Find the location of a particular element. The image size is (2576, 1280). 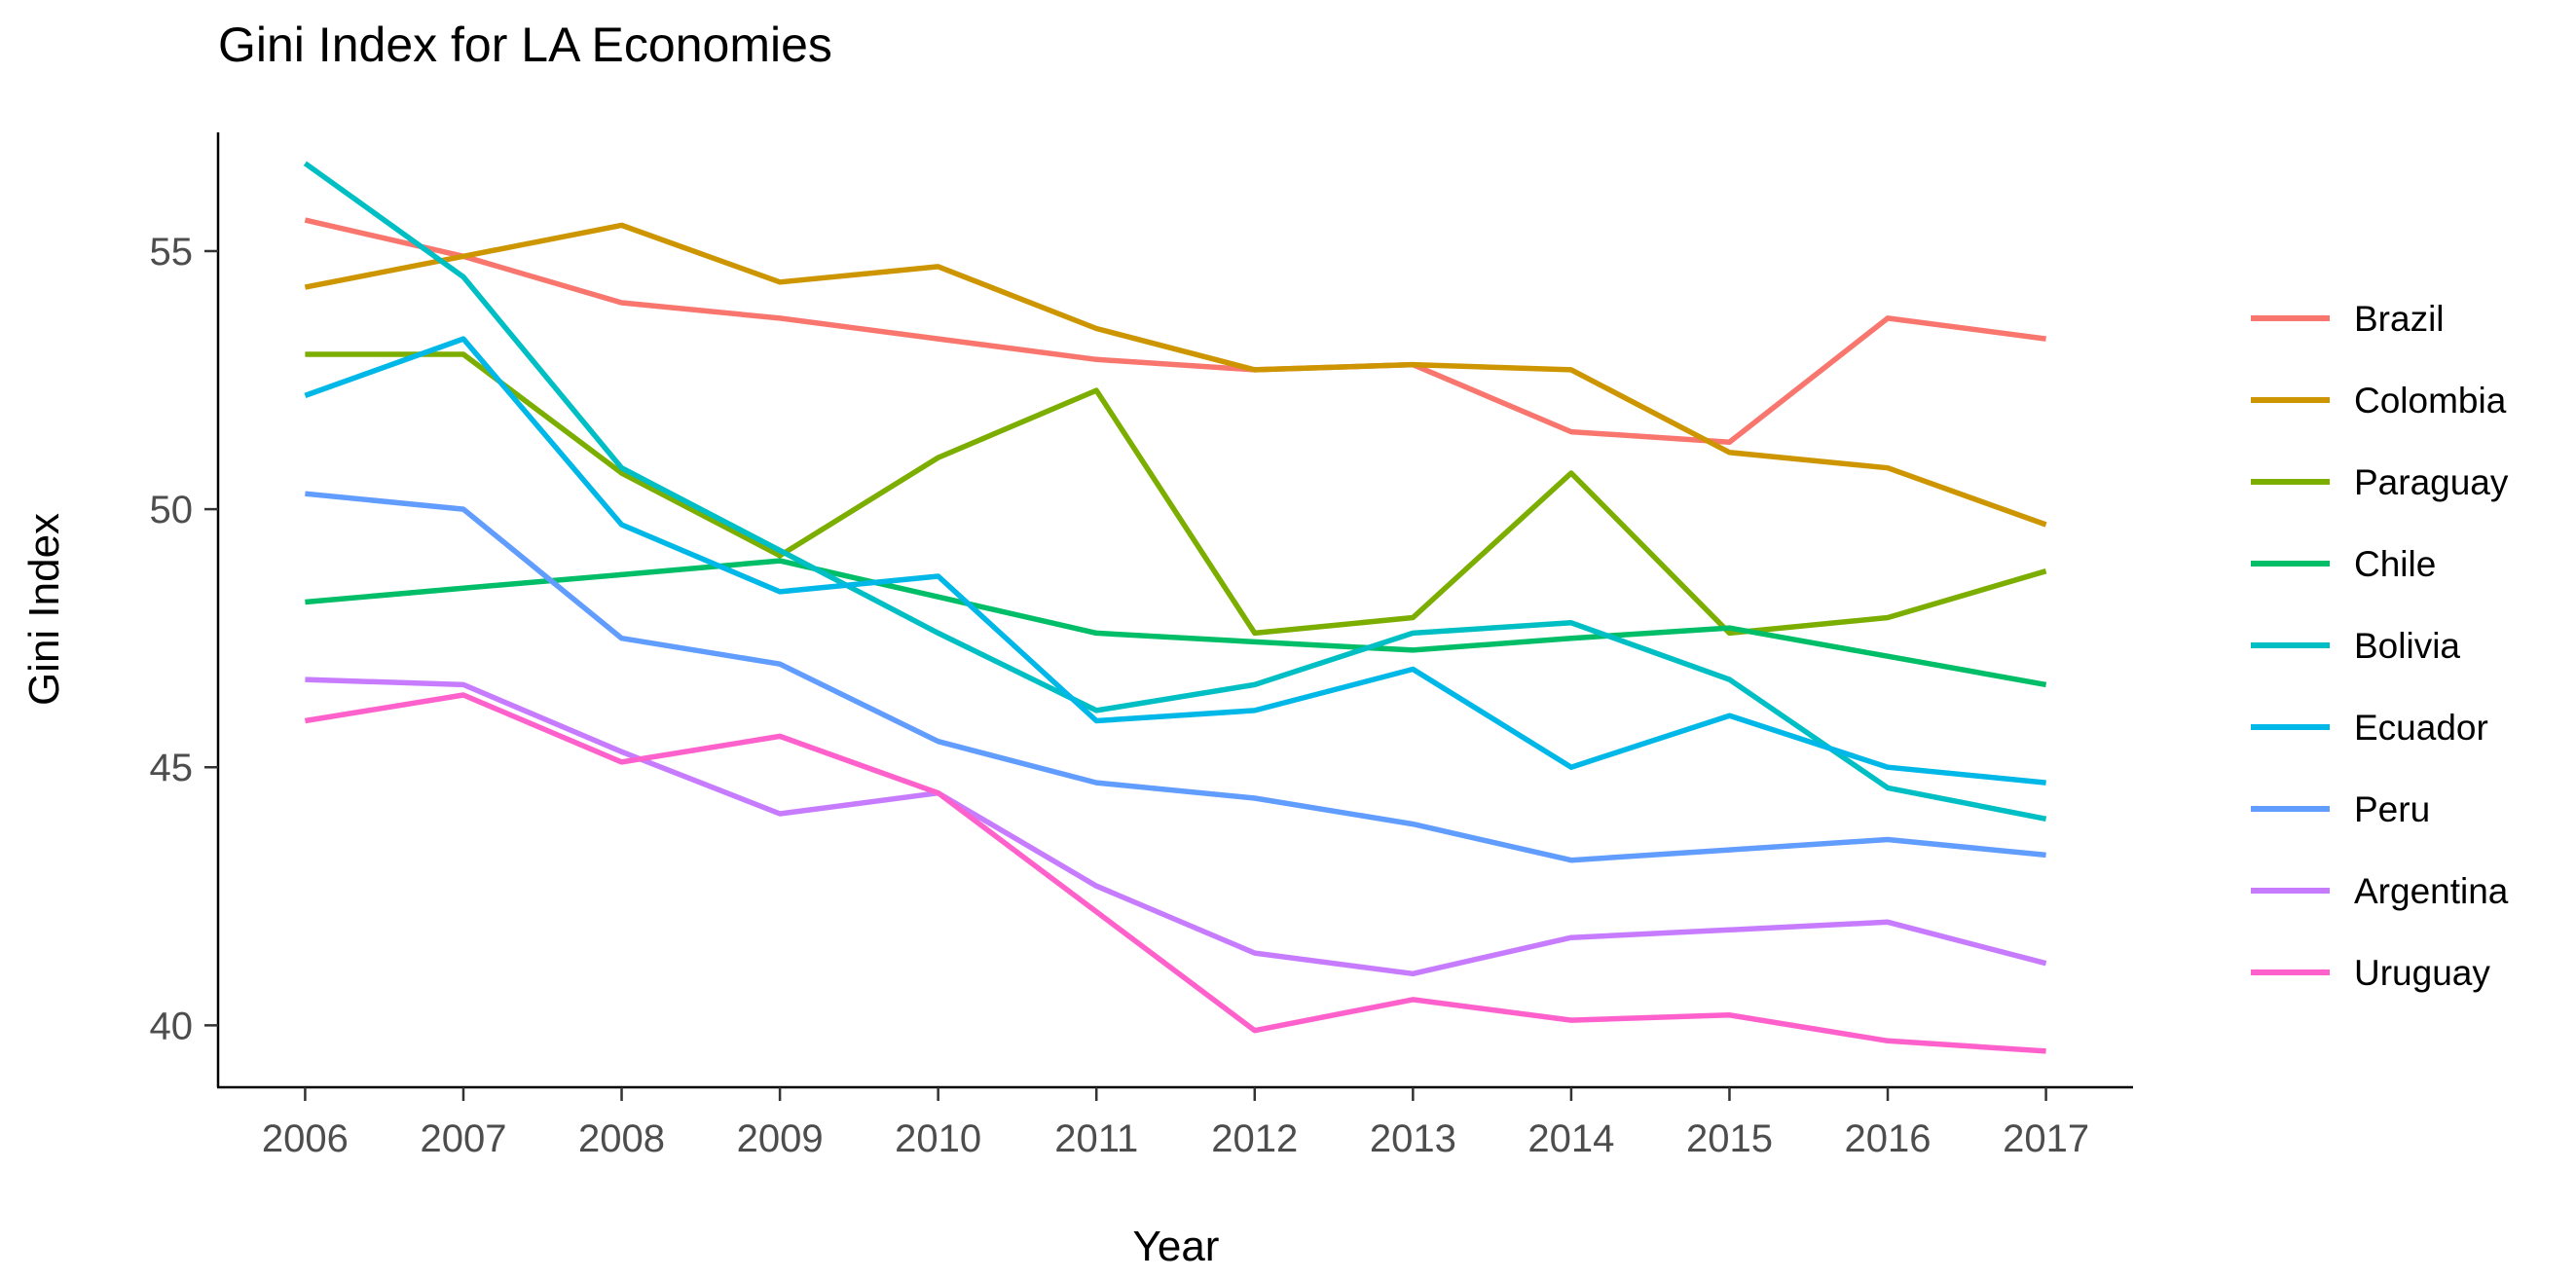

x-tick-label: 2017 is located at coordinates (2046, 1138).